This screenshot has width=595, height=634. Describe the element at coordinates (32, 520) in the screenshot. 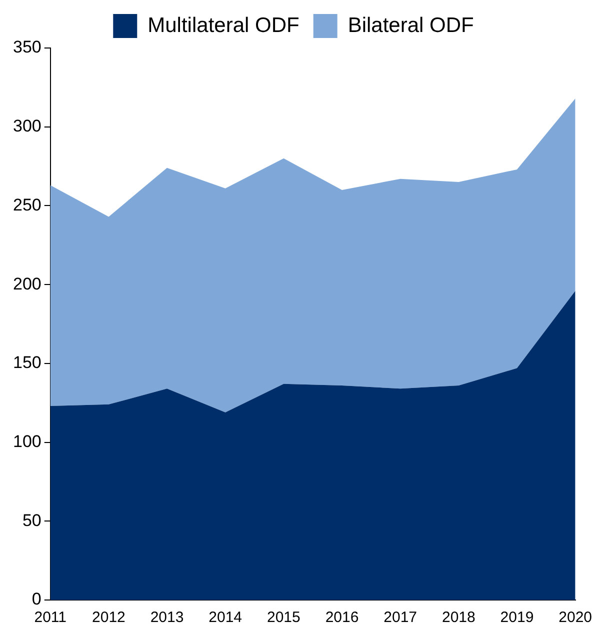

I see `y-tick-label: 50` at that location.